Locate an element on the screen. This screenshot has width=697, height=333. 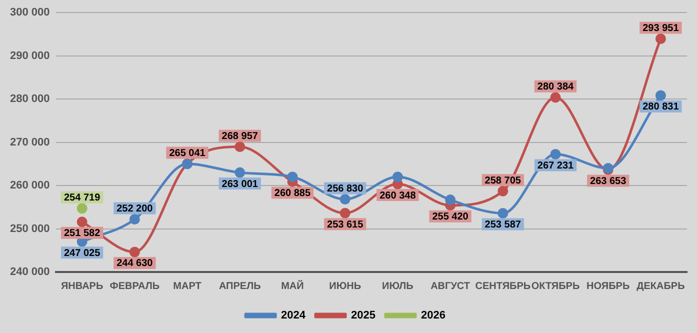
data-label: 253 615 is located at coordinates (345, 224).